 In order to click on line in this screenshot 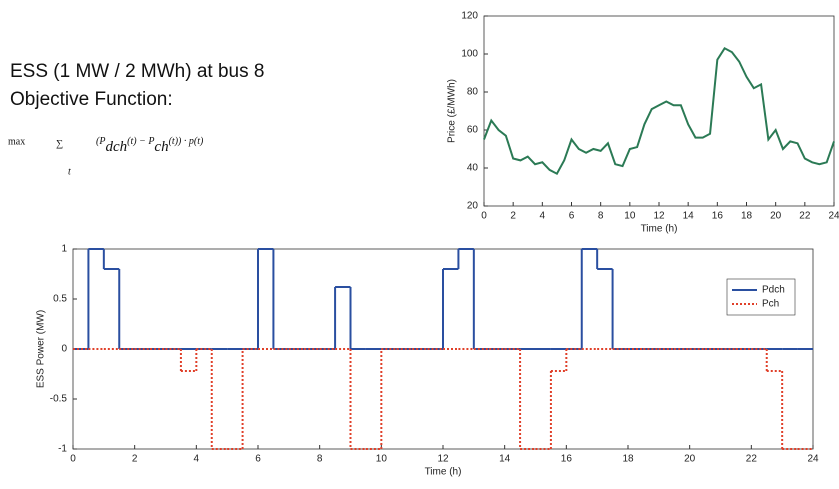, I will do `click(659, 111)`.